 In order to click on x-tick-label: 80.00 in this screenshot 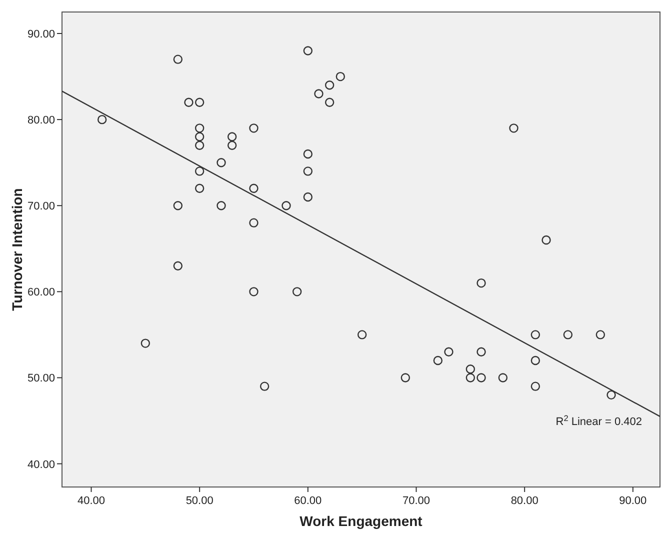, I will do `click(524, 501)`.